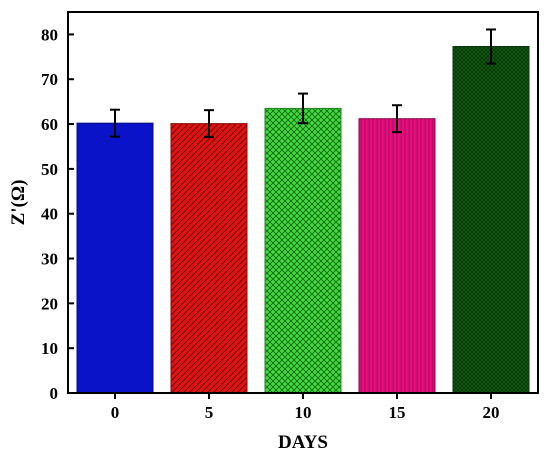 The width and height of the screenshot is (550, 459). What do you see at coordinates (49, 303) in the screenshot?
I see `y-tick-label-20: 20` at bounding box center [49, 303].